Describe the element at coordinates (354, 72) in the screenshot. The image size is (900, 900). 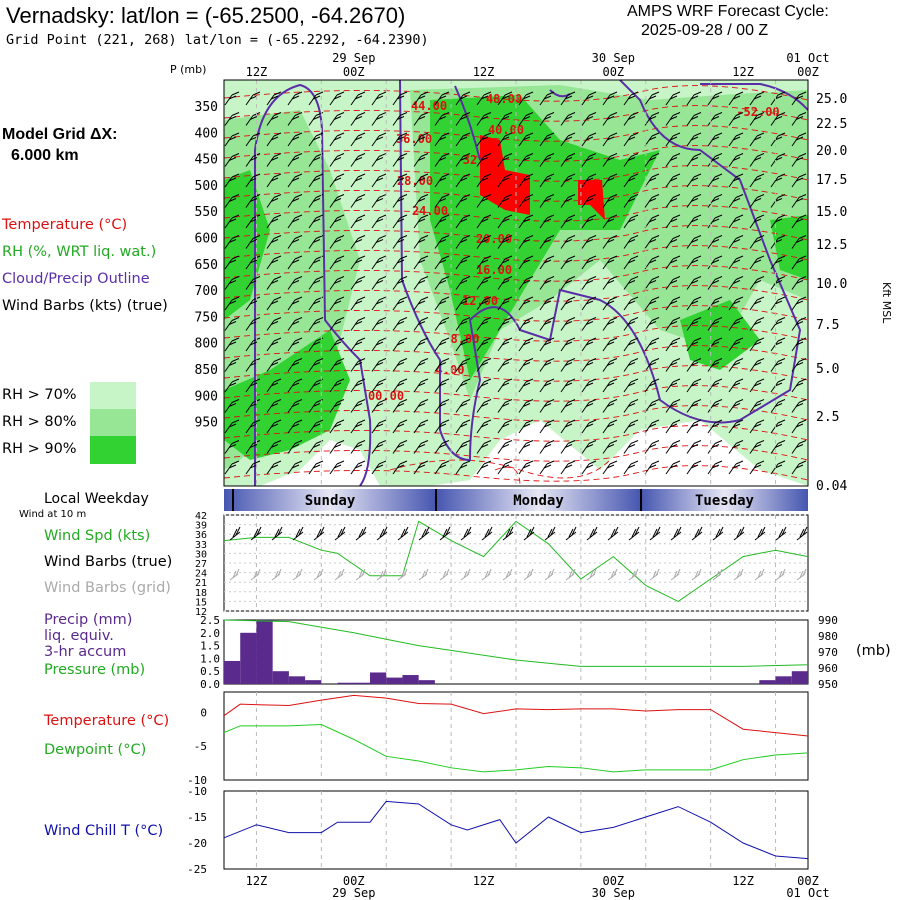
I see `top-hour-label: 00Z` at that location.